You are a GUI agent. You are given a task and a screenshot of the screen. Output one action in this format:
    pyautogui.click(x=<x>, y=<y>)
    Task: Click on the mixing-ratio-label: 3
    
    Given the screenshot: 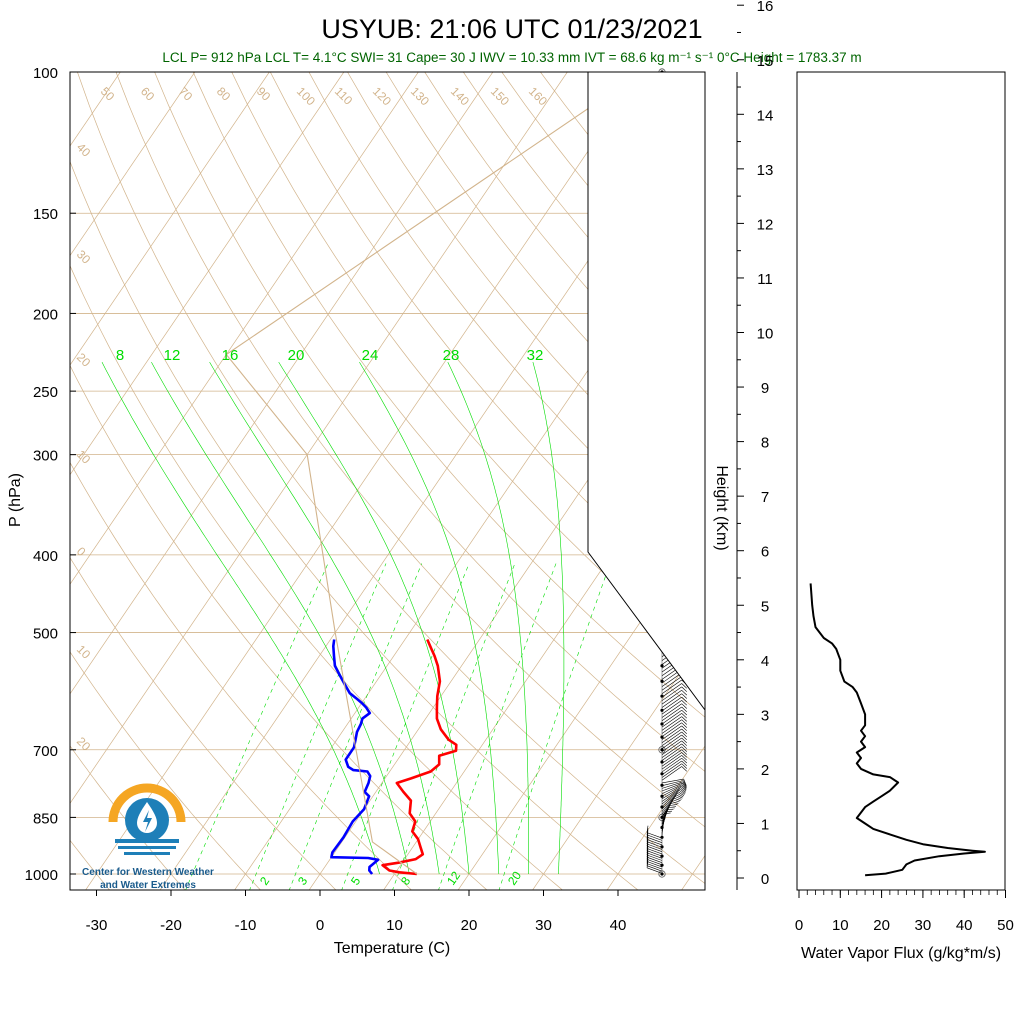 What is the action you would take?
    pyautogui.click(x=302, y=881)
    